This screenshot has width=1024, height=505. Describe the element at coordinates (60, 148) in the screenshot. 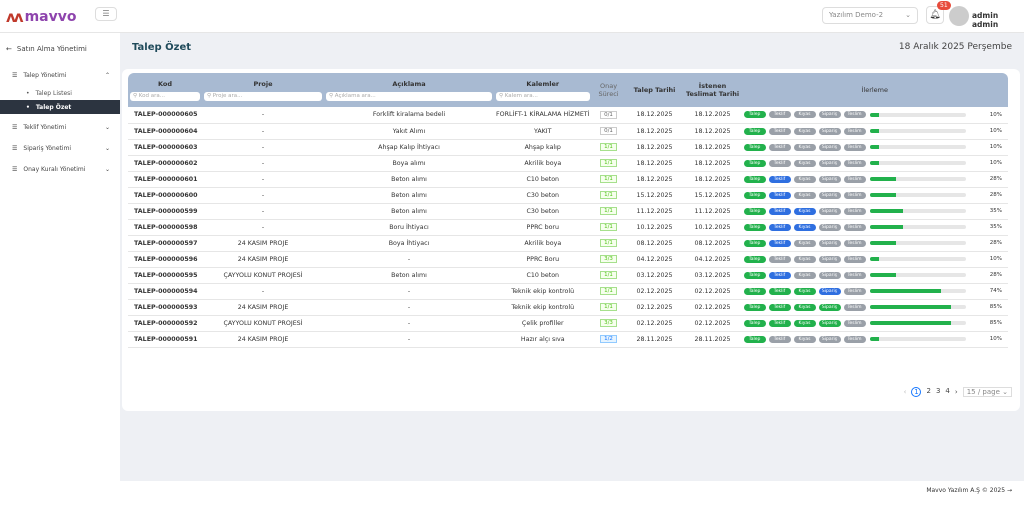

I see `sidebar-item-siparis-yonetimi: ☰ Sipariş Yönetimi ⌄` at that location.